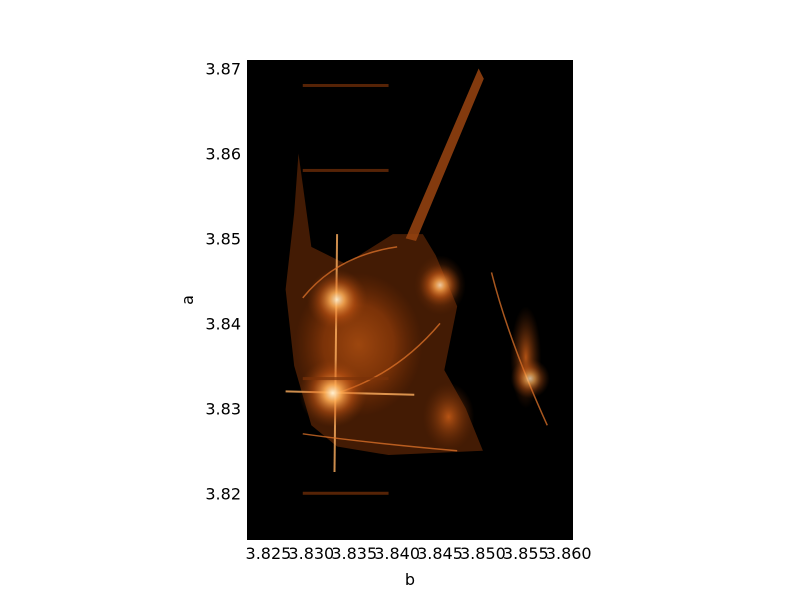 The image size is (800, 600). What do you see at coordinates (483, 553) in the screenshot?
I see `x-tick-label: 3.850` at bounding box center [483, 553].